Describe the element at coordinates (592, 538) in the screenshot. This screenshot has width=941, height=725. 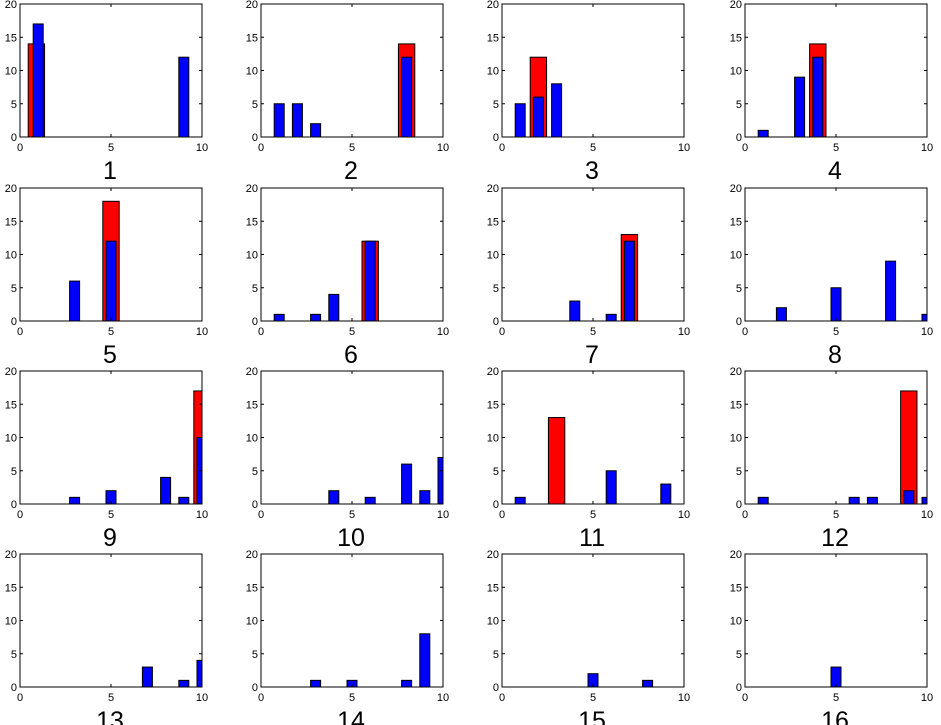
I see `panel-number: 11` at that location.